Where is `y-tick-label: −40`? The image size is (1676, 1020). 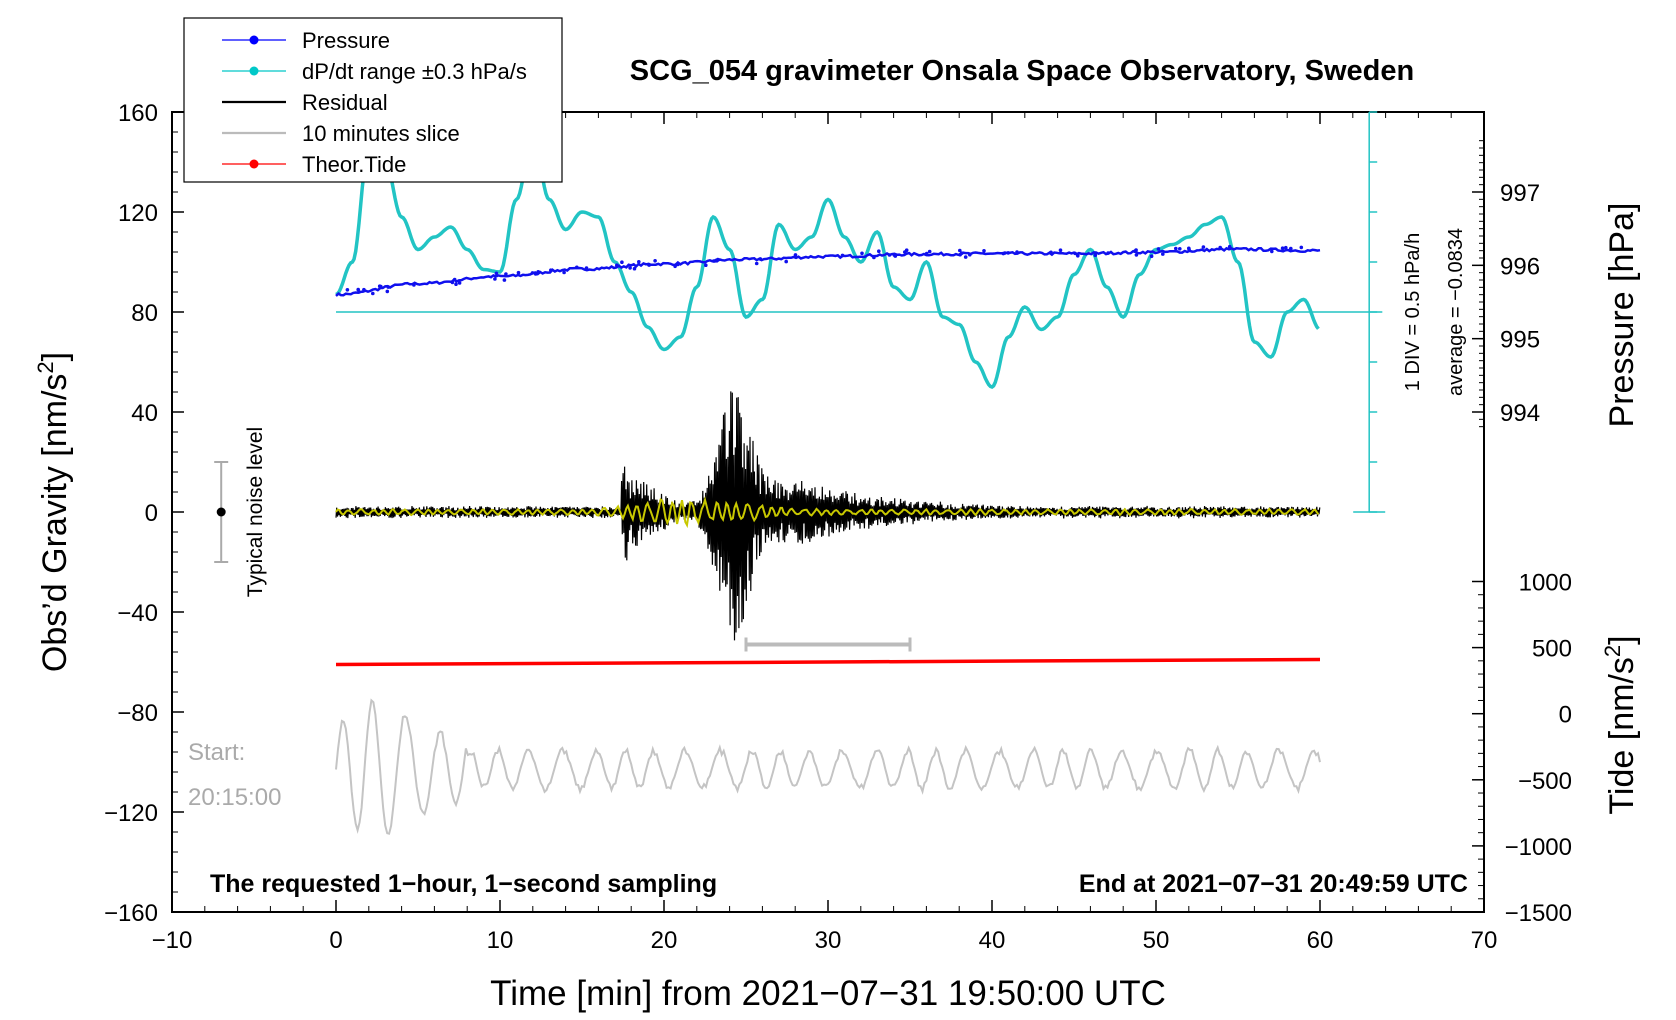 y-tick-label: −40 is located at coordinates (137, 613).